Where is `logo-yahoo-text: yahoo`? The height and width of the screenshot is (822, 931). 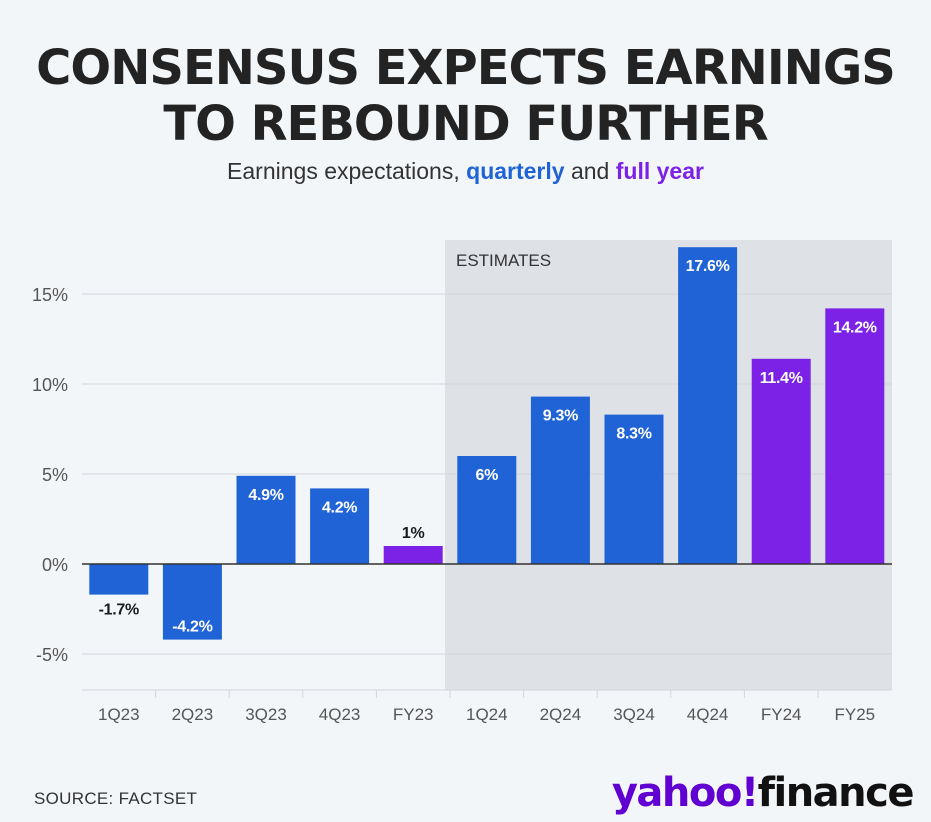 logo-yahoo-text: yahoo is located at coordinates (677, 793).